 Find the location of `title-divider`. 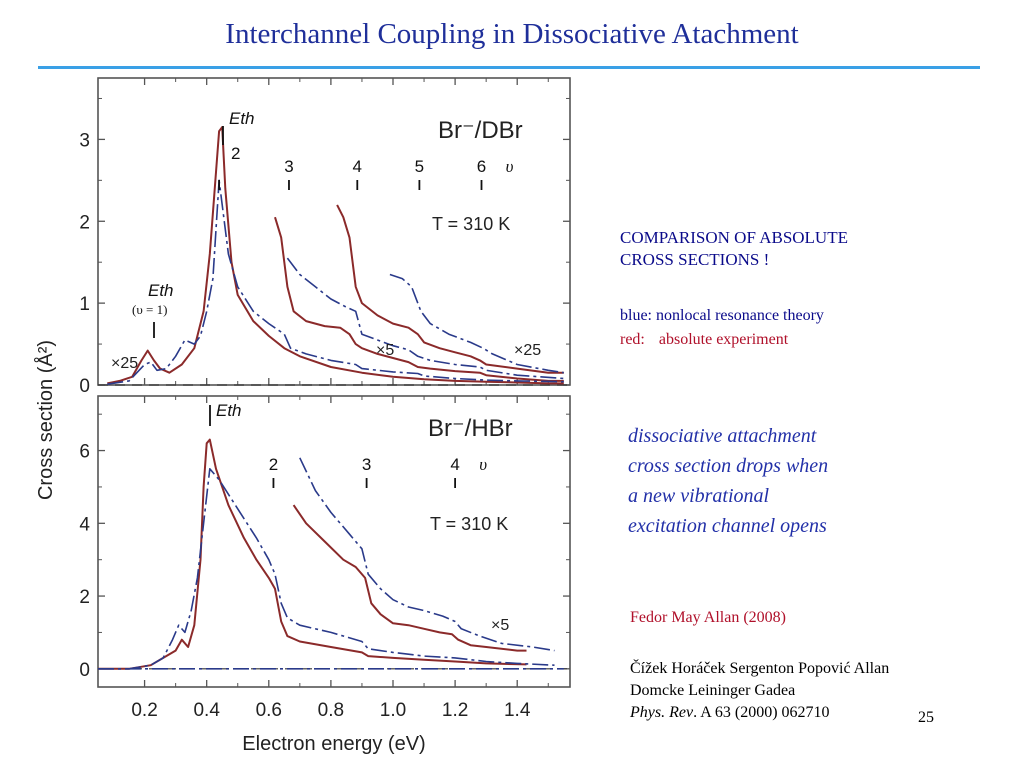

title-divider is located at coordinates (509, 67).